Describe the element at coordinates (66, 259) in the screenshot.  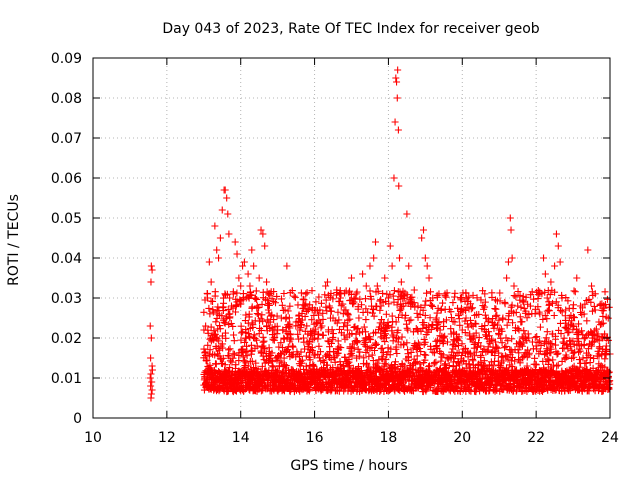
I see `y-tick-label: 0.04` at that location.